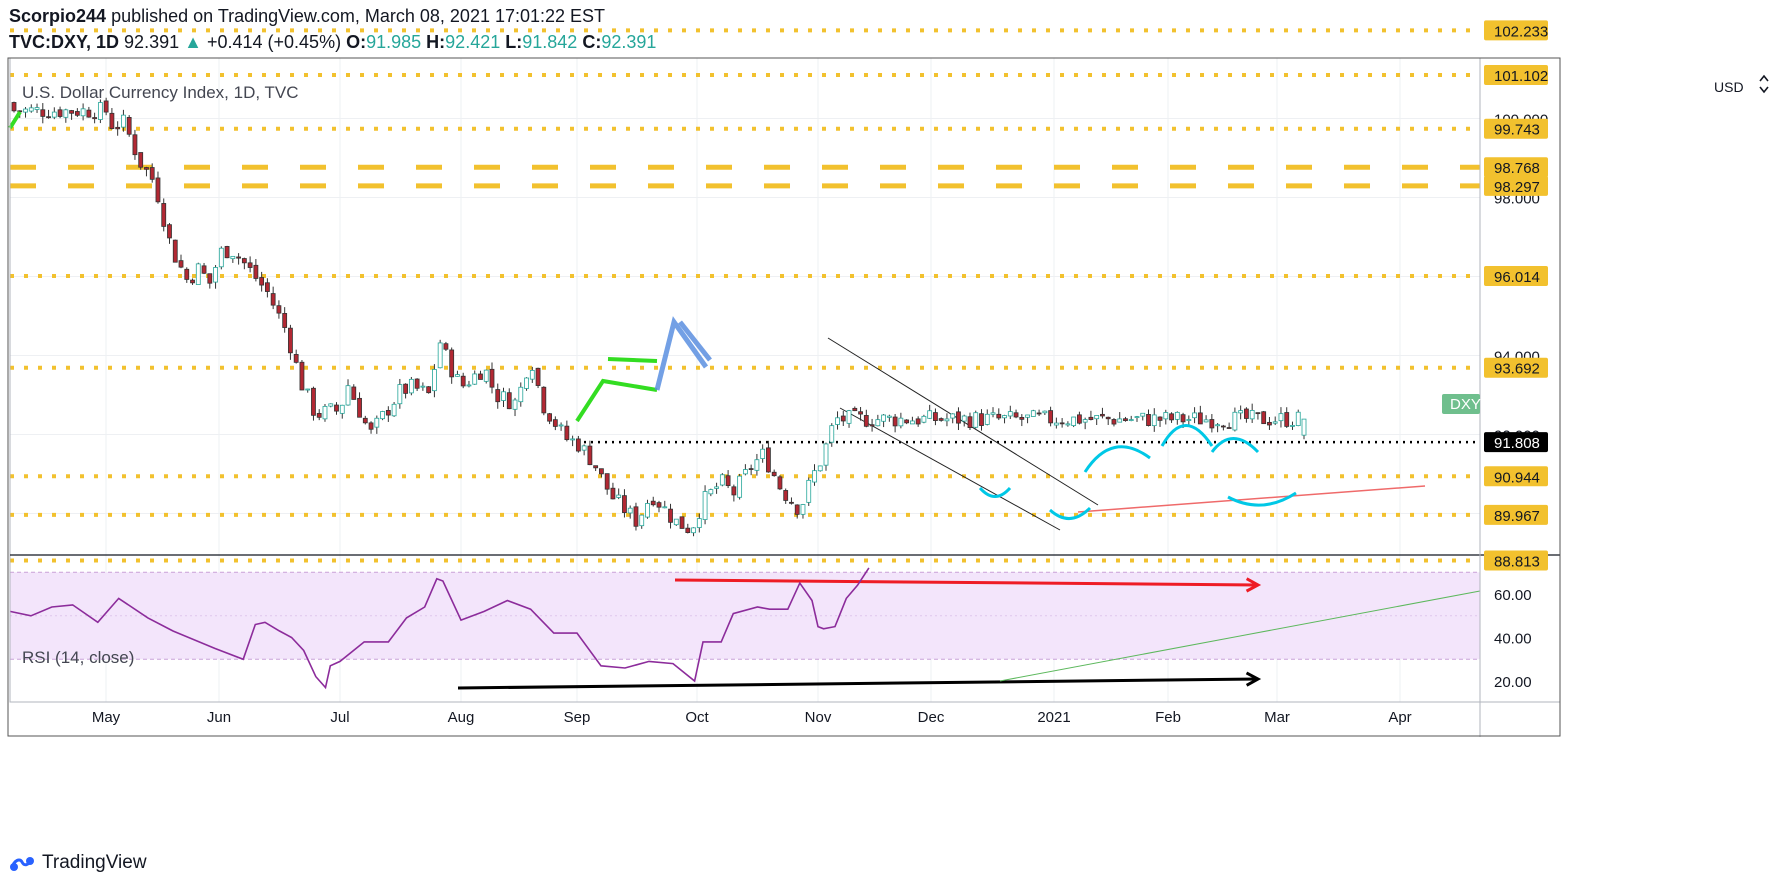 This screenshot has height=894, width=1783. What do you see at coordinates (995, 492) in the screenshot?
I see `cup-arc-left` at bounding box center [995, 492].